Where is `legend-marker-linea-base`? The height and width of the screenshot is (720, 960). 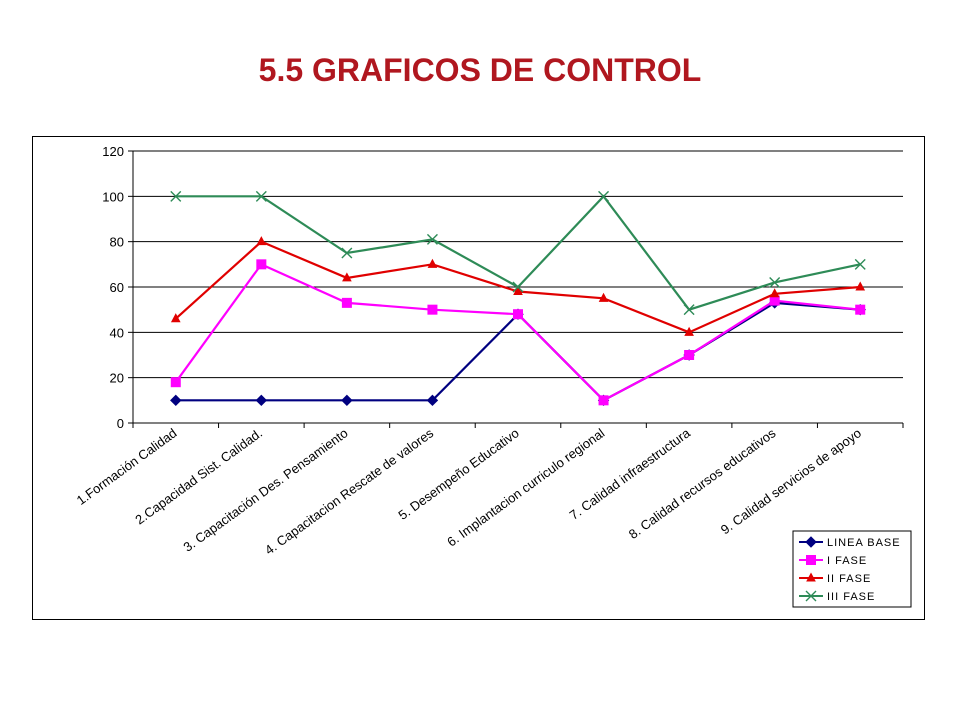 legend-marker-linea-base is located at coordinates (811, 542).